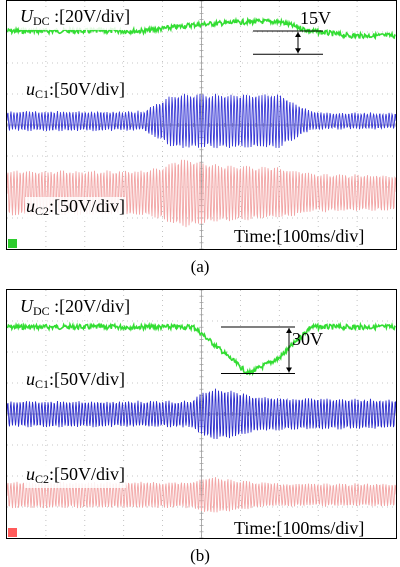 The image size is (400, 567). Describe the element at coordinates (76, 476) in the screenshot. I see `uc2-label-b: uC2:[50V/div]` at that location.